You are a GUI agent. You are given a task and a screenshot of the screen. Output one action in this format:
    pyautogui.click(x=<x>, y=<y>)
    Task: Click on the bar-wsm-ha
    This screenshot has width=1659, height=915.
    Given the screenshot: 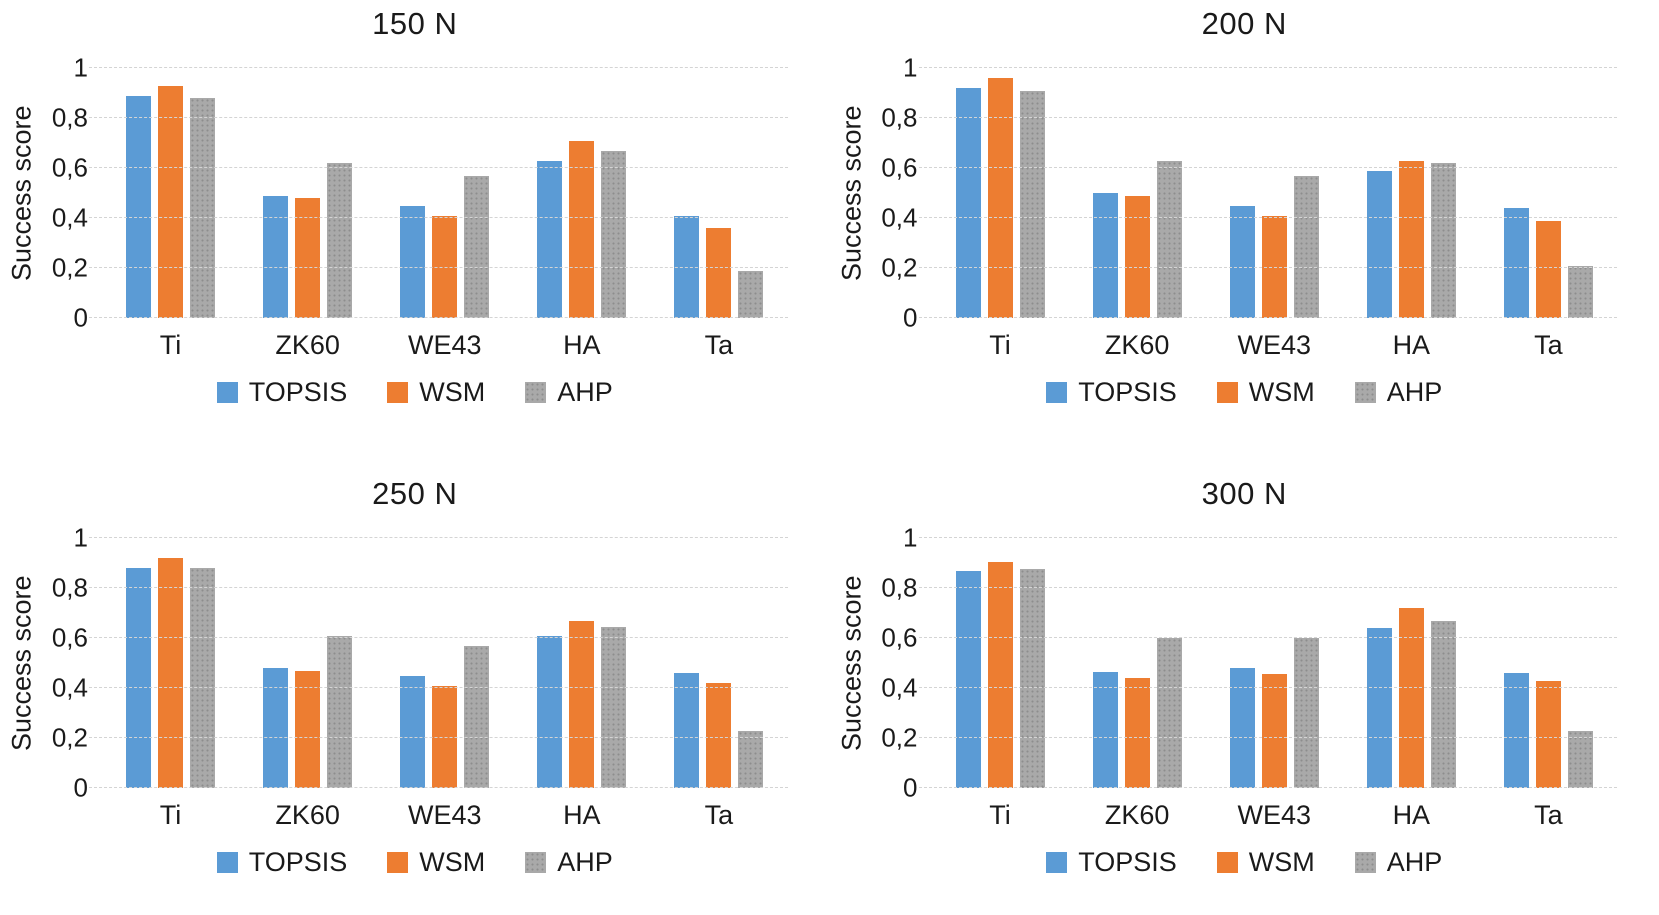 What is the action you would take?
    pyautogui.click(x=582, y=229)
    